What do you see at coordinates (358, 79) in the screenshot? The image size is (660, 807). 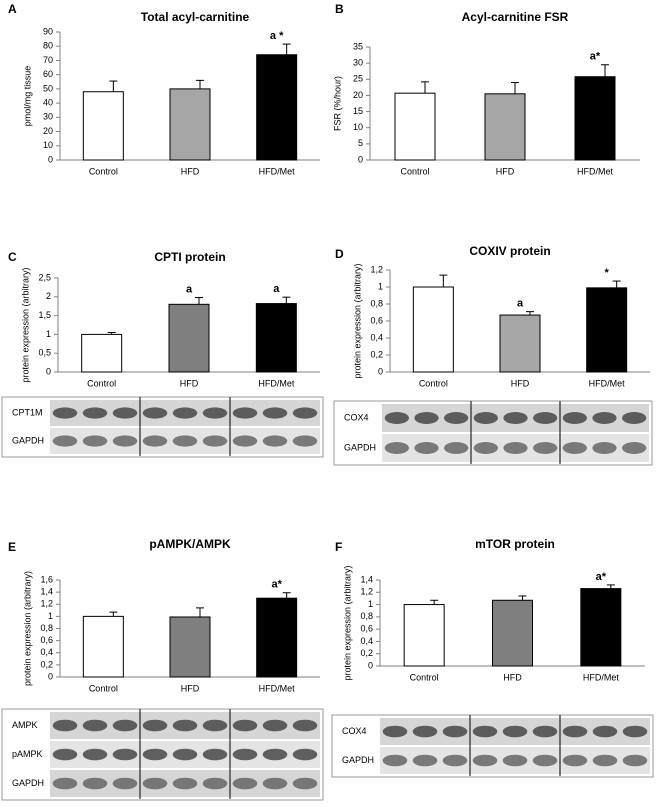 I see `y-tick-label: 25` at bounding box center [358, 79].